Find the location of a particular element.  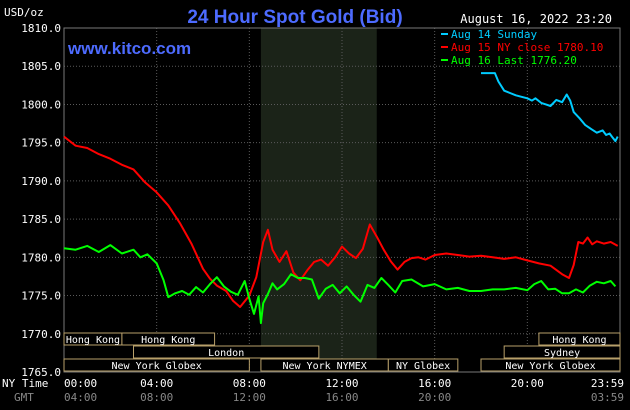

series-line is located at coordinates (550, 107).